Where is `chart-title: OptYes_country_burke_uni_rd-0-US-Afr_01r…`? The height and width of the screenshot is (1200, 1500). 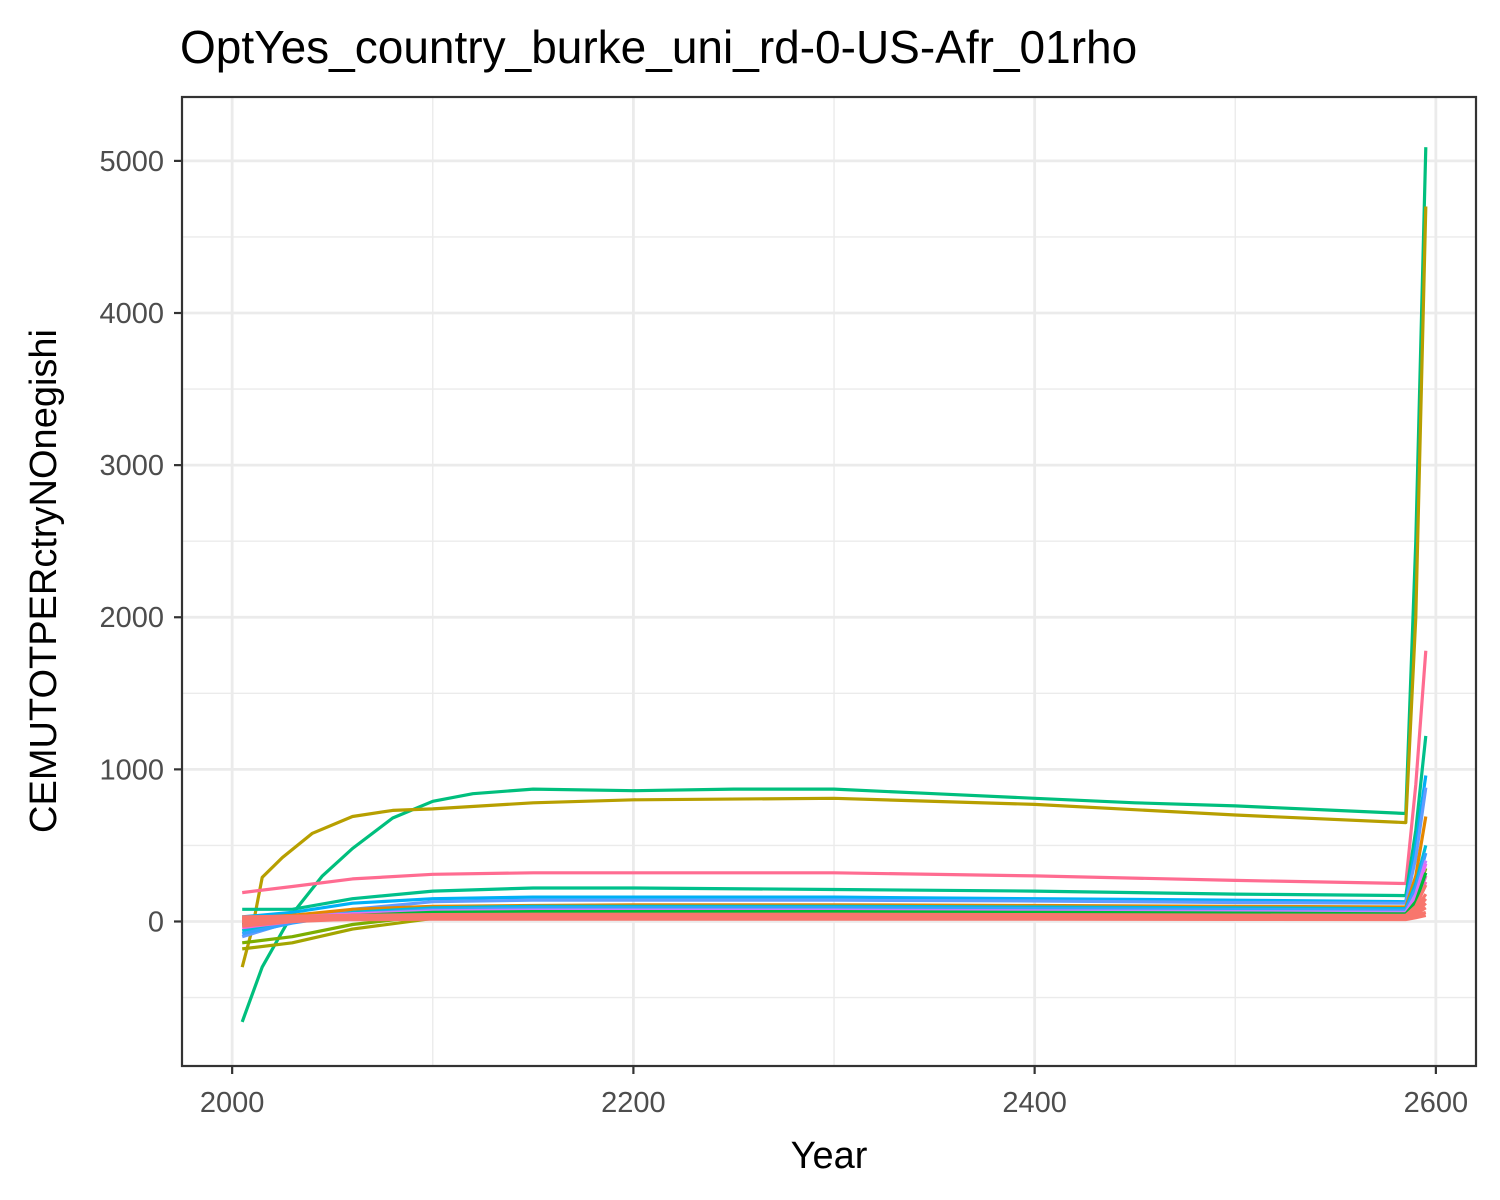
chart-title: OptYes_country_burke_uni_rd-0-US-Afr_01r… is located at coordinates (658, 47).